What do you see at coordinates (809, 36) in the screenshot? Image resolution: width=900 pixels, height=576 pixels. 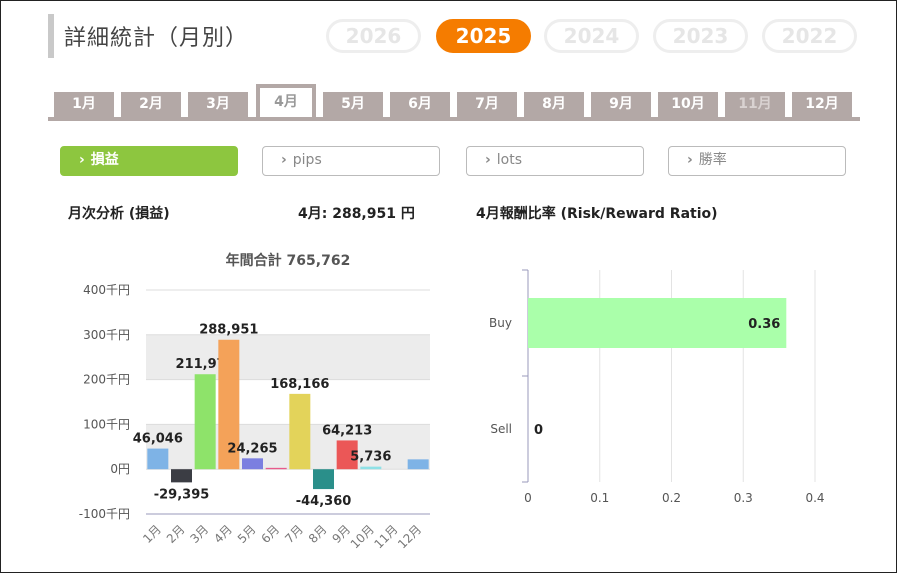 I see `year-2022: 2022` at bounding box center [809, 36].